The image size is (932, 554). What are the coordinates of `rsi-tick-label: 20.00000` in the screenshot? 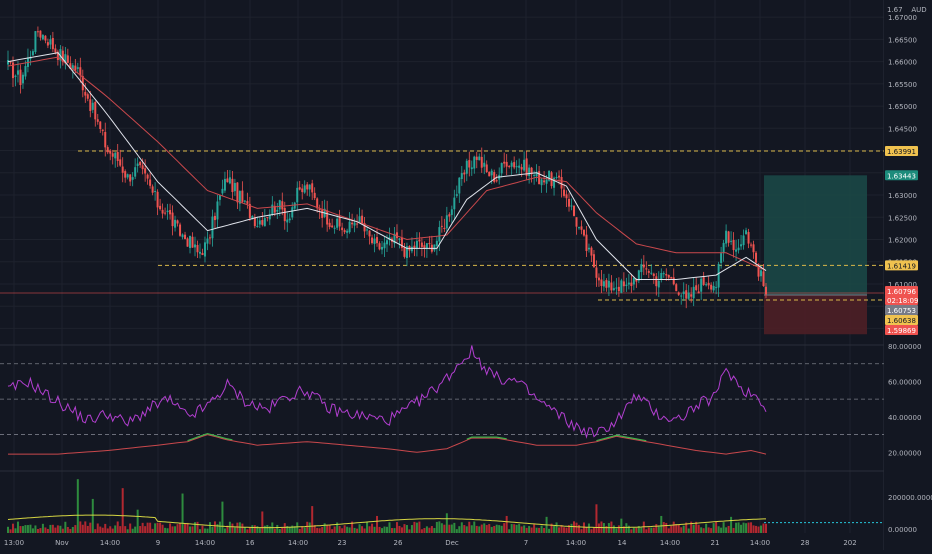 It's located at (904, 453).